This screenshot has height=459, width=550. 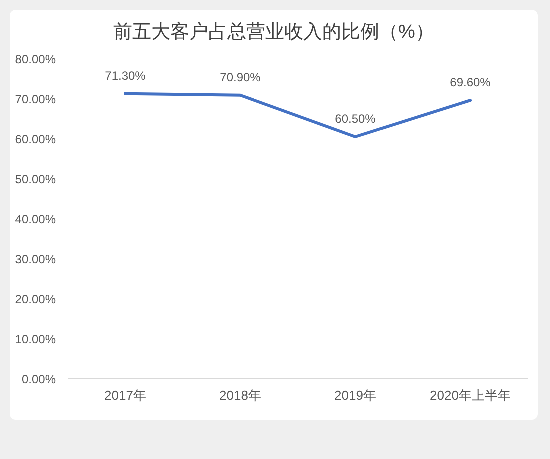 What do you see at coordinates (241, 396) in the screenshot?
I see `x-tick-label: 2018年` at bounding box center [241, 396].